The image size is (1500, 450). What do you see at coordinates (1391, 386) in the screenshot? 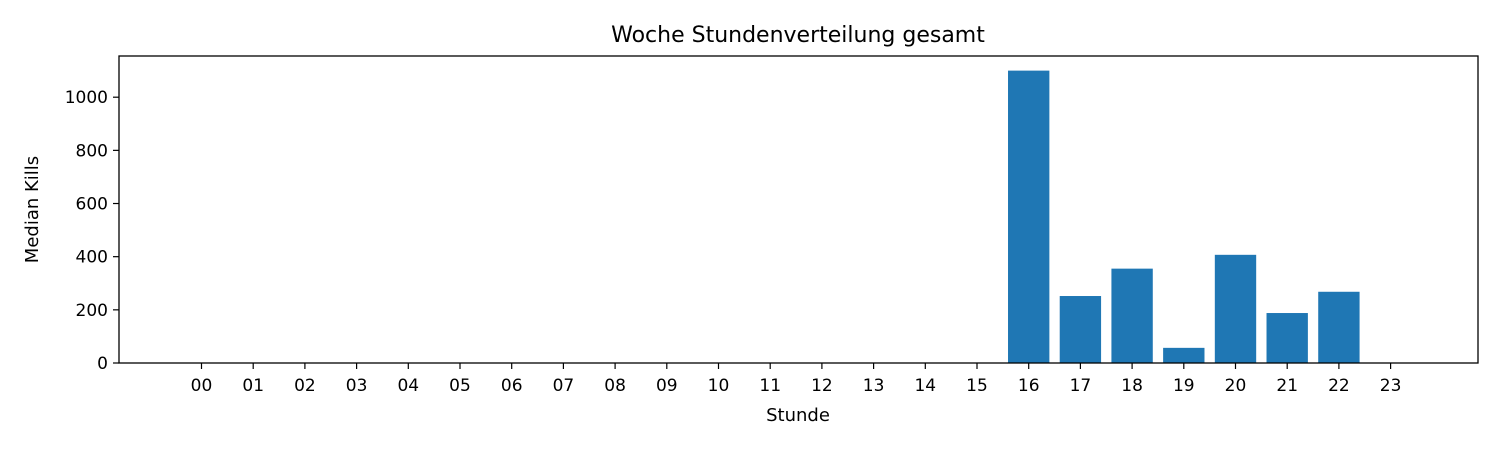
I see `x-tick-label: 23` at bounding box center [1391, 386].